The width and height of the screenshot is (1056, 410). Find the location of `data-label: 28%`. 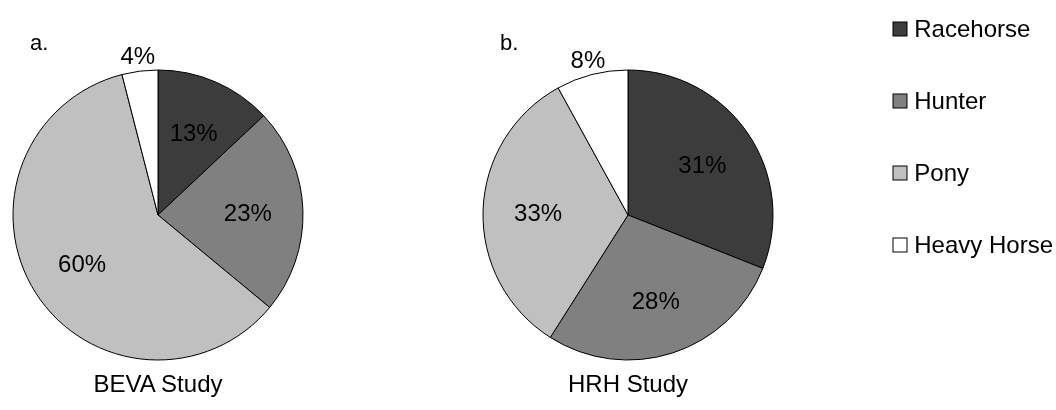

data-label: 28% is located at coordinates (655, 300).